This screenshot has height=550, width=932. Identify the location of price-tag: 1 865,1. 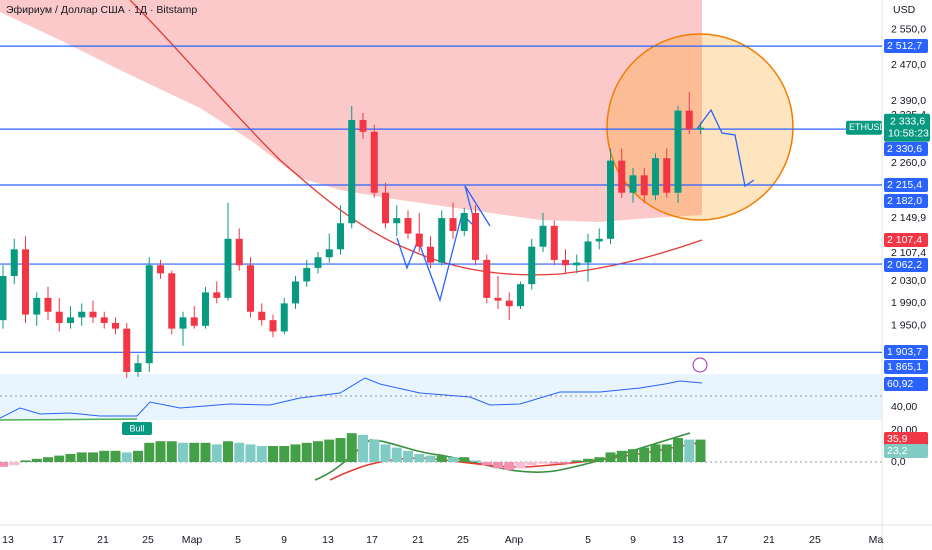
(904, 367).